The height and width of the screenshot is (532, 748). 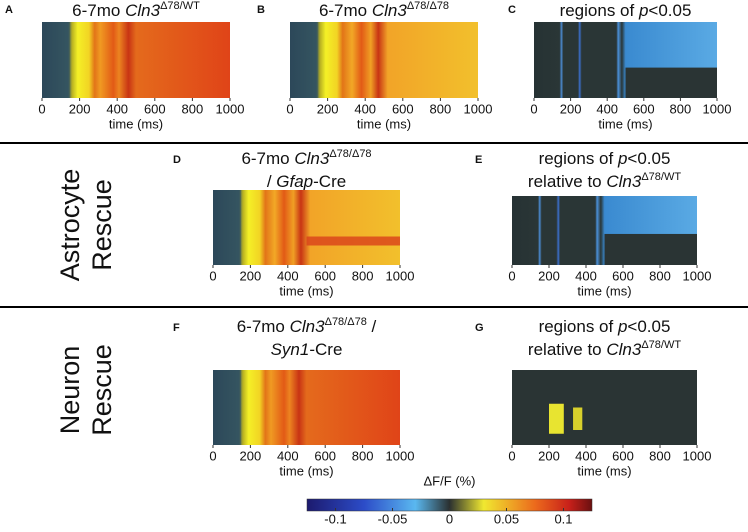 What do you see at coordinates (449, 480) in the screenshot?
I see `colorbar-label: ΔF/F (%)` at bounding box center [449, 480].